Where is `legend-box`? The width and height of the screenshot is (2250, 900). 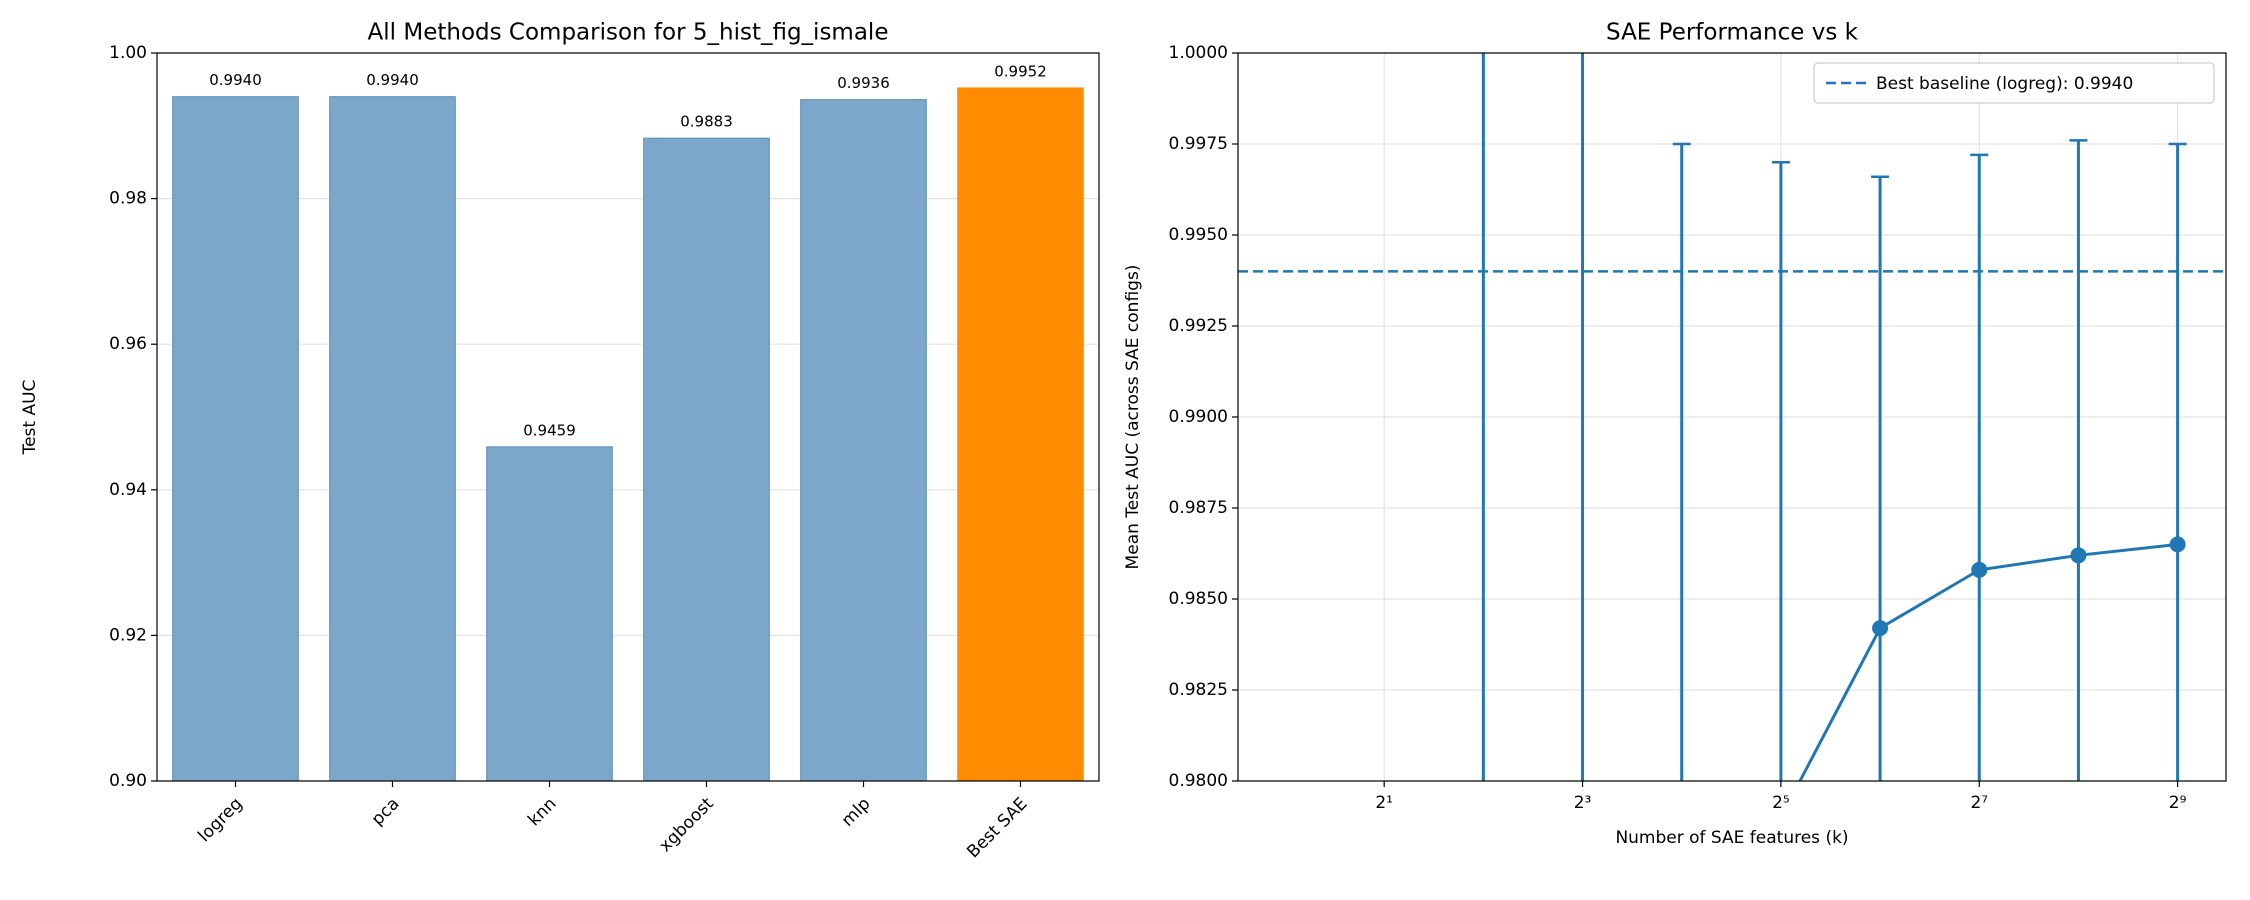 legend-box is located at coordinates (2014, 83).